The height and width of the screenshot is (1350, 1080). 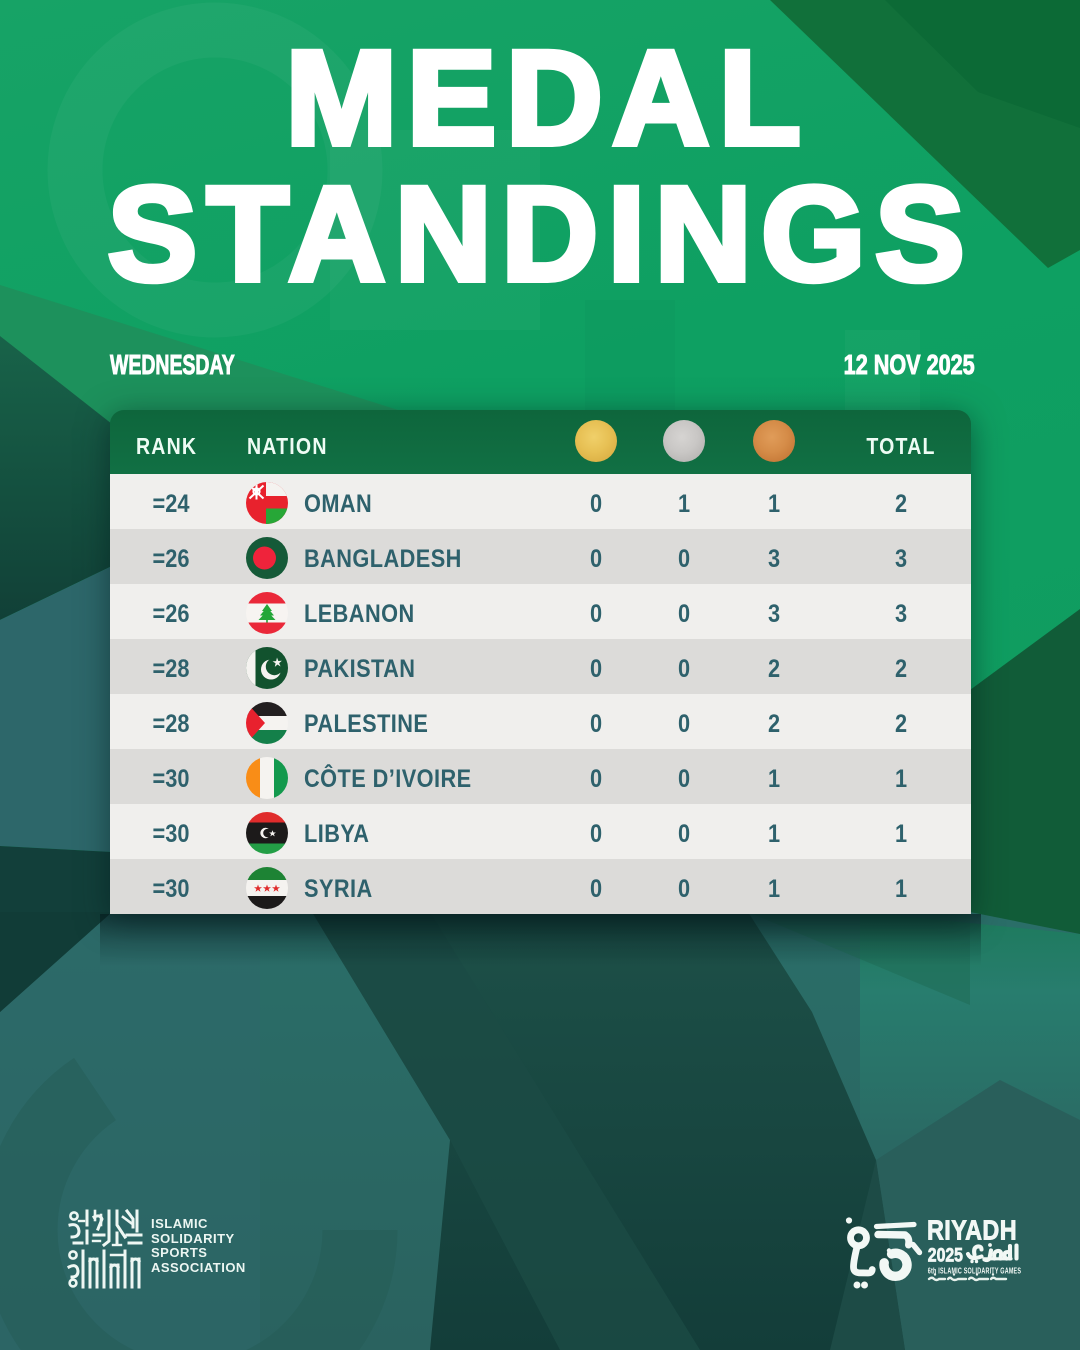 I want to click on svg-text: RIYADH, so click(x=972, y=1231).